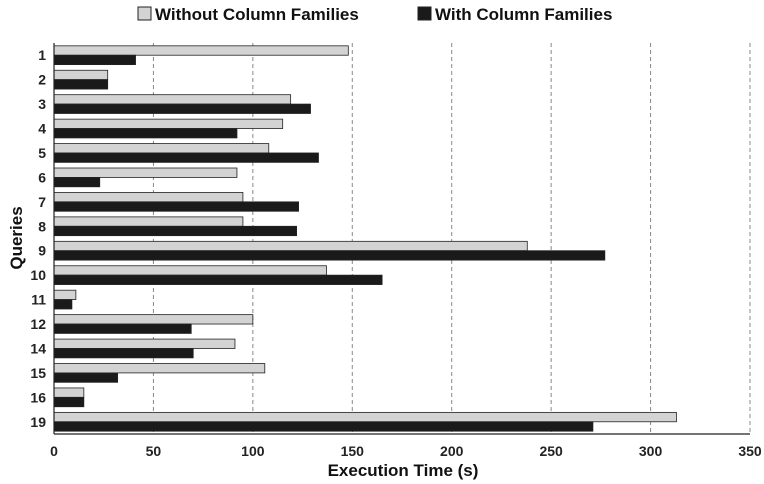  I want to click on y-tick-label-16: 16, so click(38, 397).